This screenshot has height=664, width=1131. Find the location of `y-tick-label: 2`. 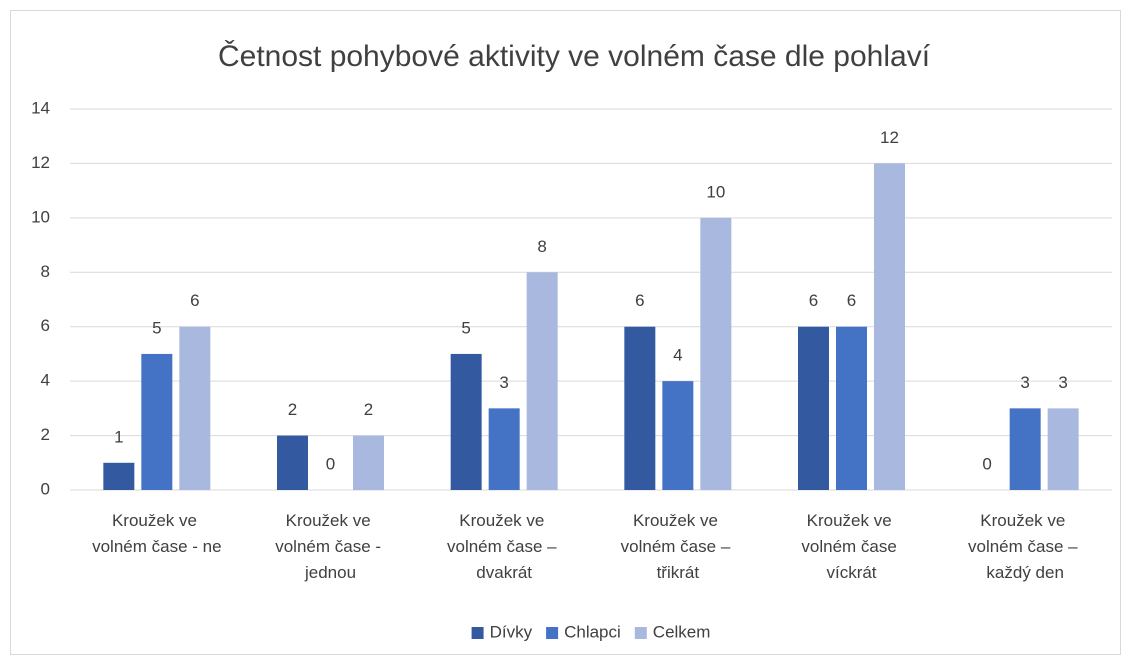

y-tick-label: 2 is located at coordinates (45, 434).